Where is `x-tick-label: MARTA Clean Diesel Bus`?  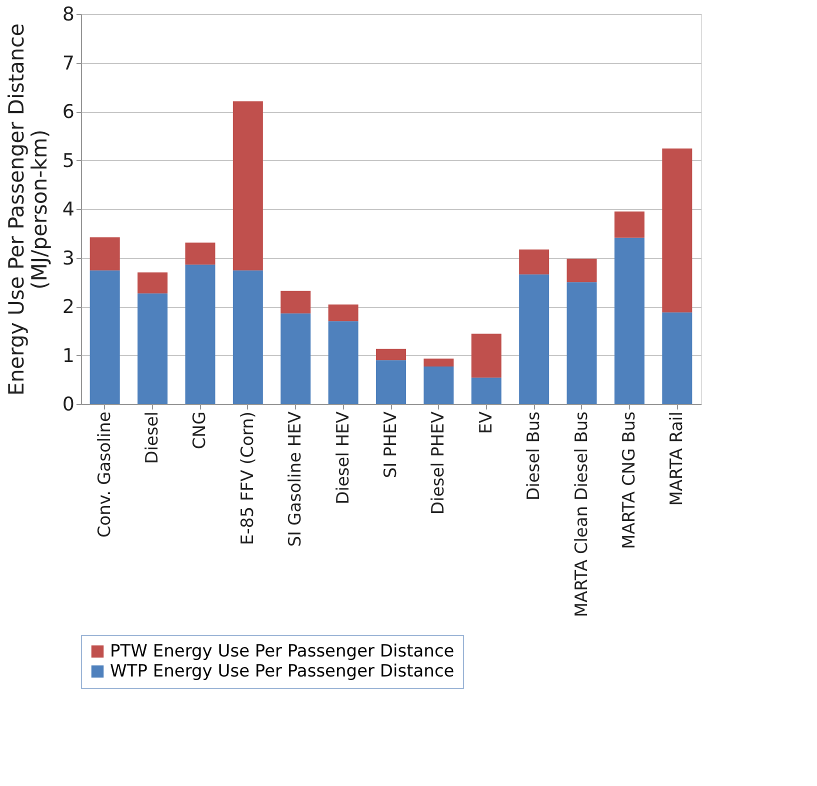
x-tick-label: MARTA Clean Diesel Bus is located at coordinates (582, 514).